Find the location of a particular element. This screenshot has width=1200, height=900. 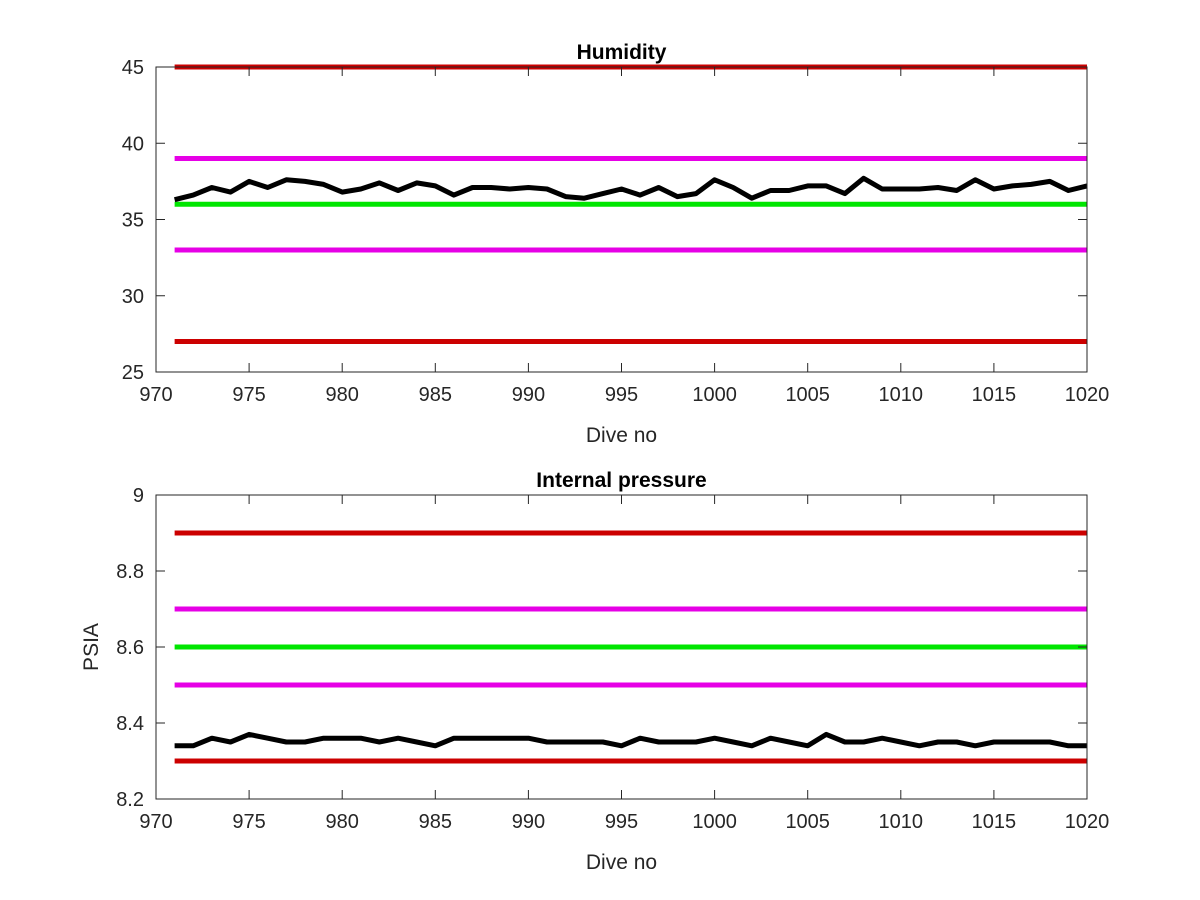

y-tick-label: 8.4 is located at coordinates (130, 724).